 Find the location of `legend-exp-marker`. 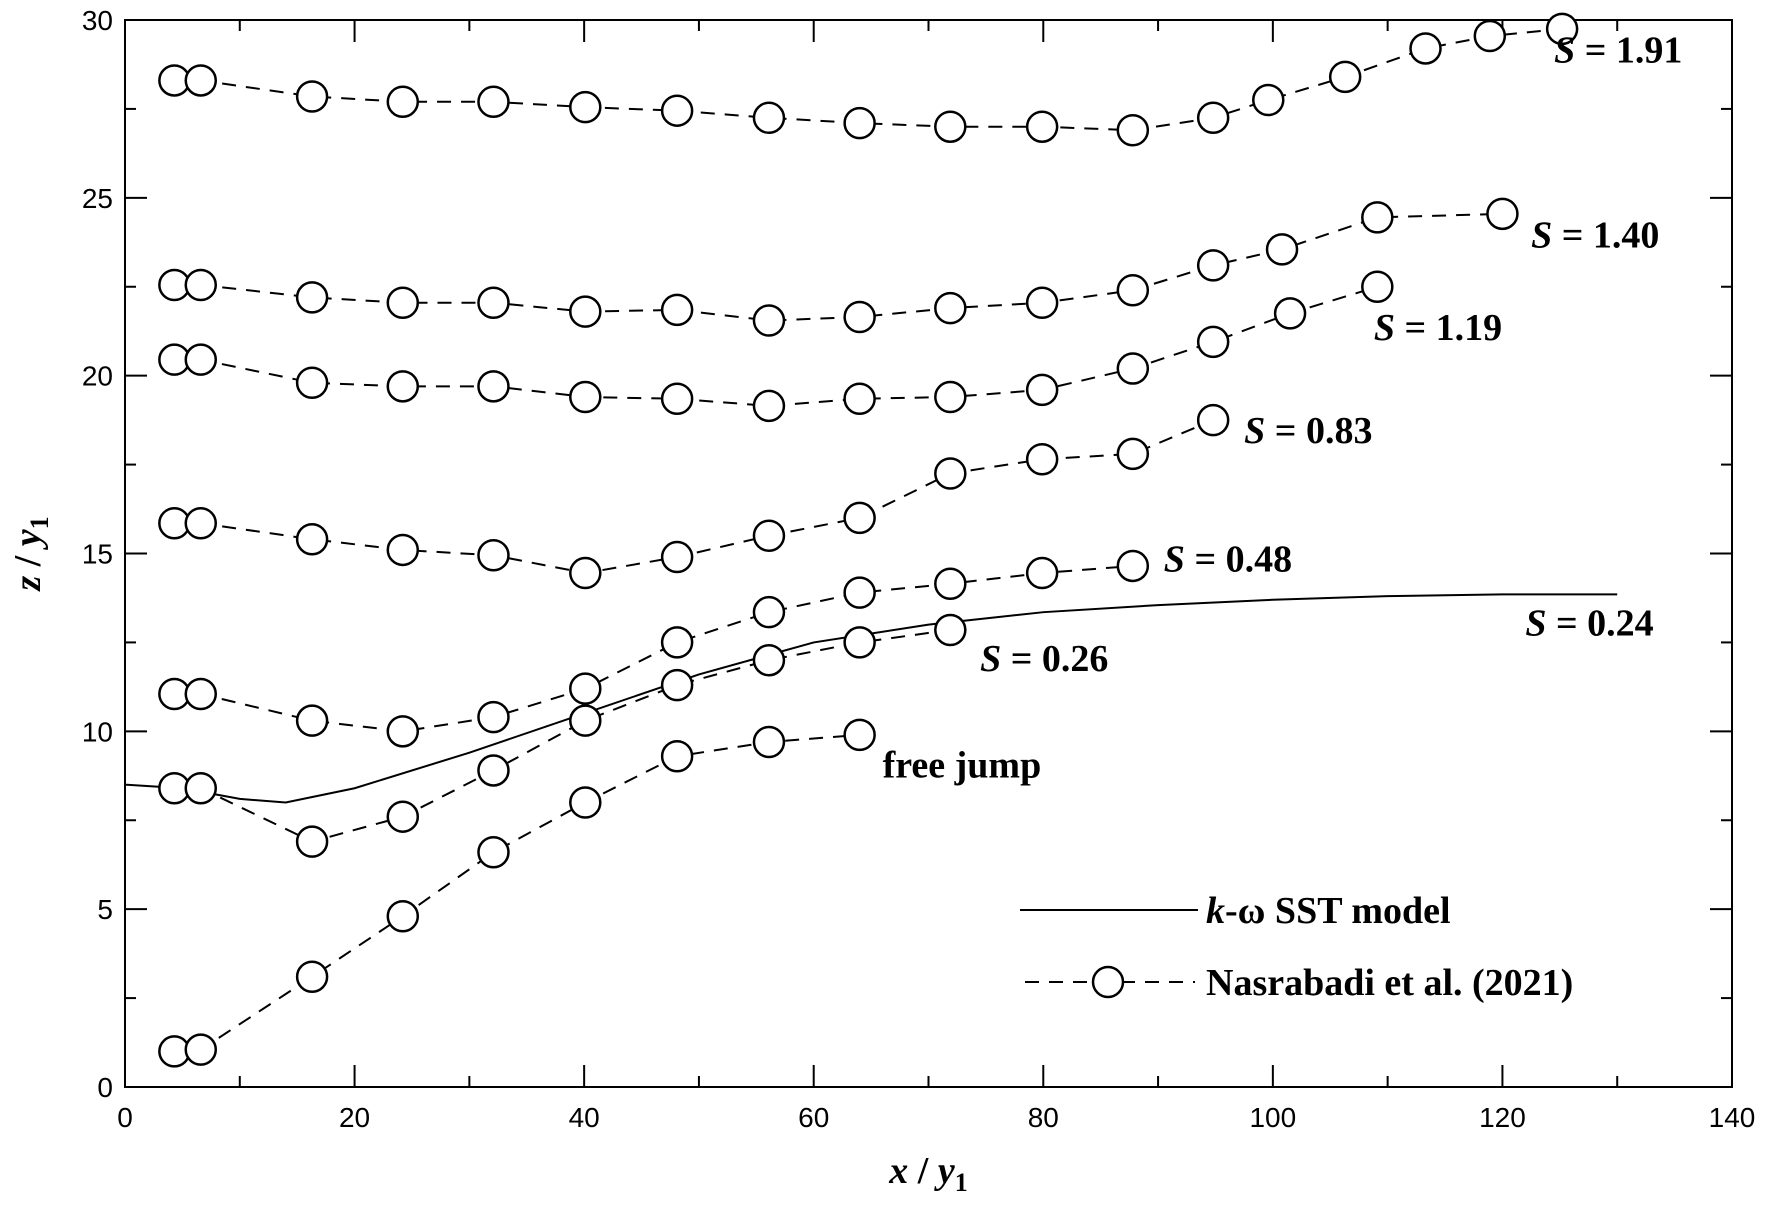

legend-exp-marker is located at coordinates (1108, 982).